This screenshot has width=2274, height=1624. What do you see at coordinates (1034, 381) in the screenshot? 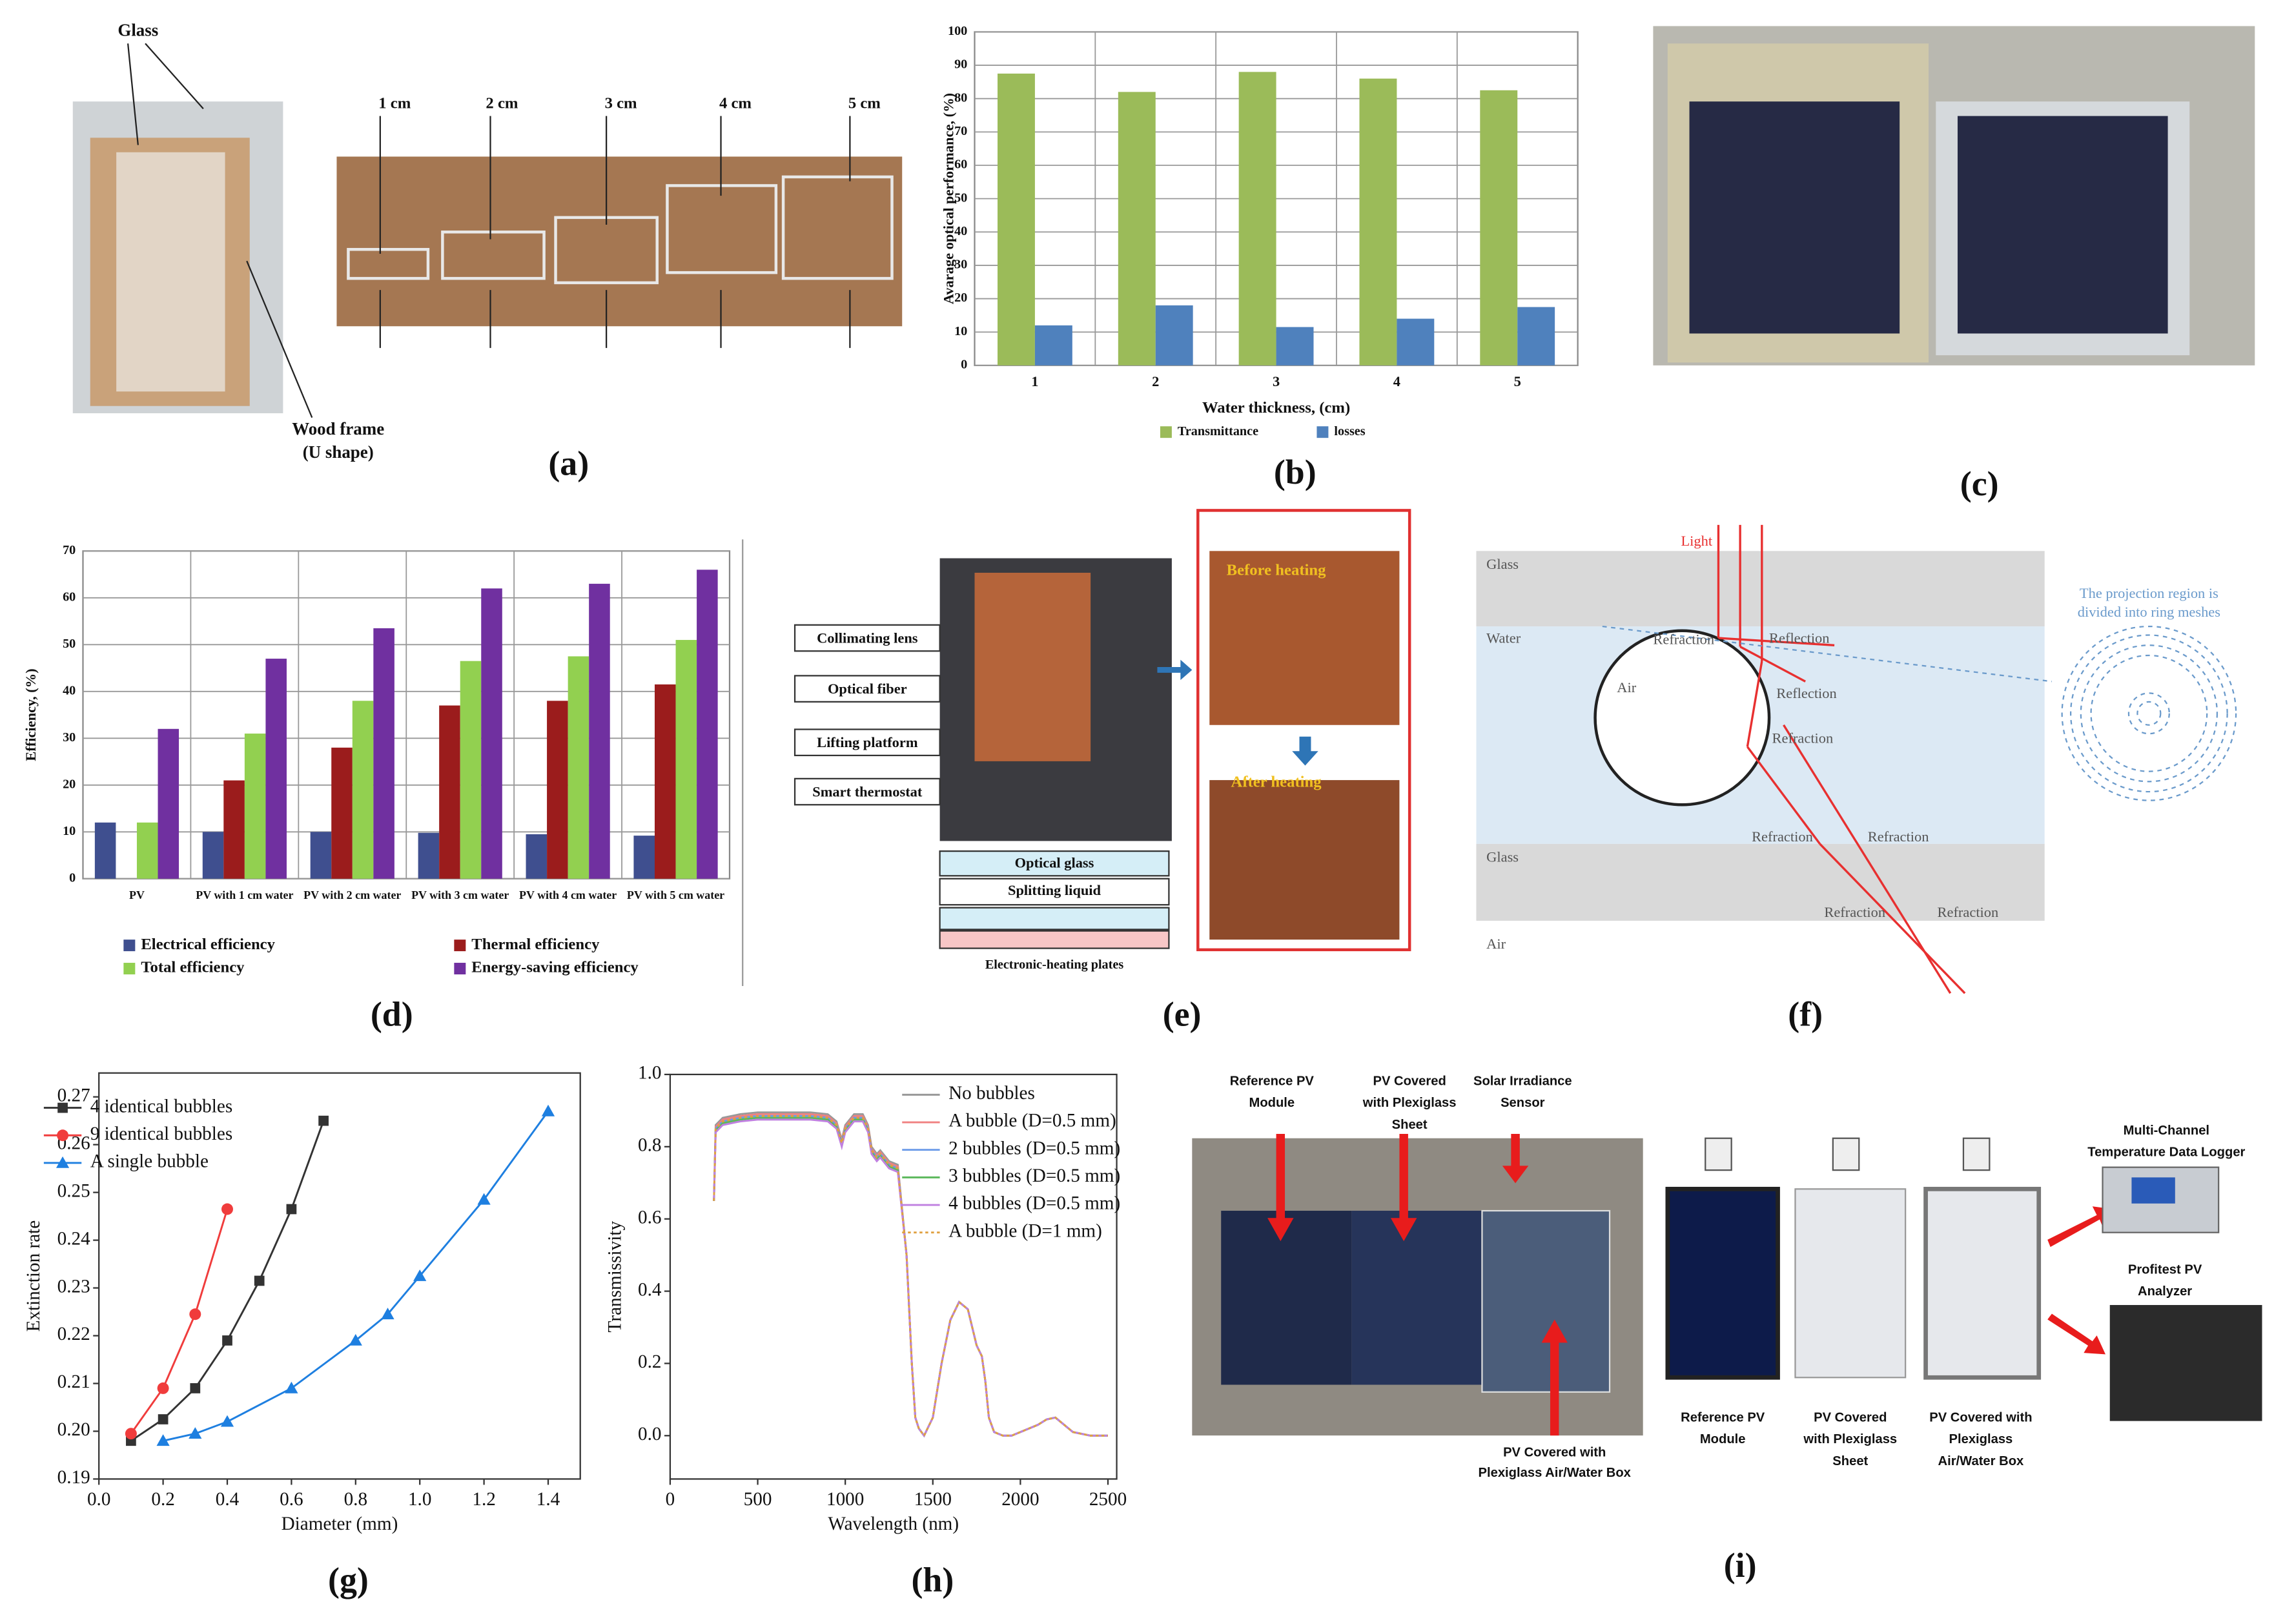
I see `x-tick-label: 1` at bounding box center [1034, 381].